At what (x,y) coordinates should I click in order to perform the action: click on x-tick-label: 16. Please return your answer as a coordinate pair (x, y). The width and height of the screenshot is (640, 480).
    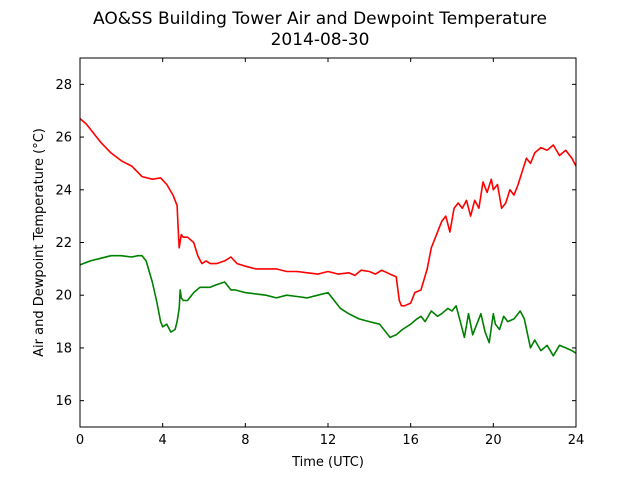
    Looking at the image, I should click on (410, 440).